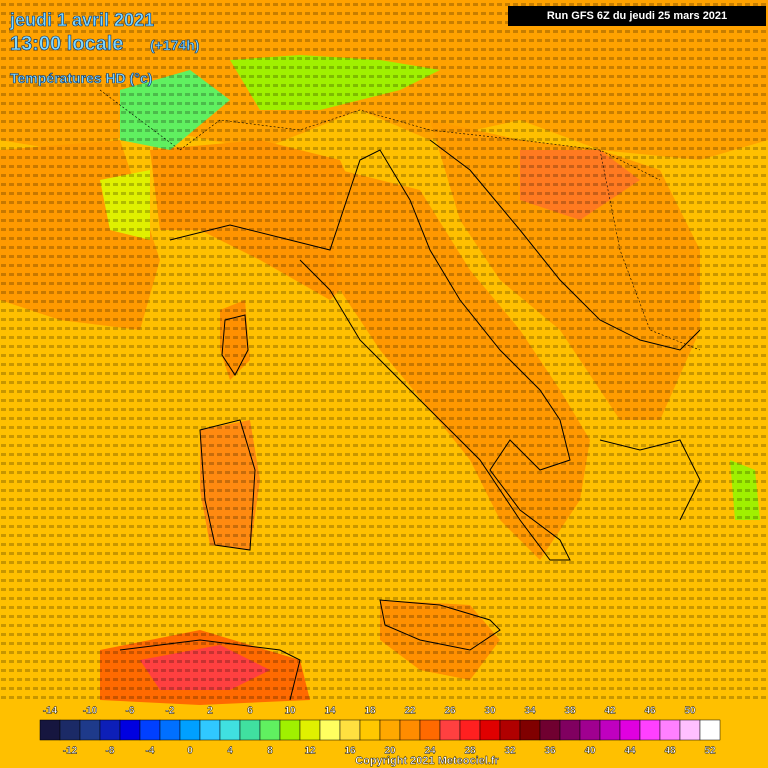 The width and height of the screenshot is (768, 768). I want to click on time: 13:00 locale, so click(66, 44).